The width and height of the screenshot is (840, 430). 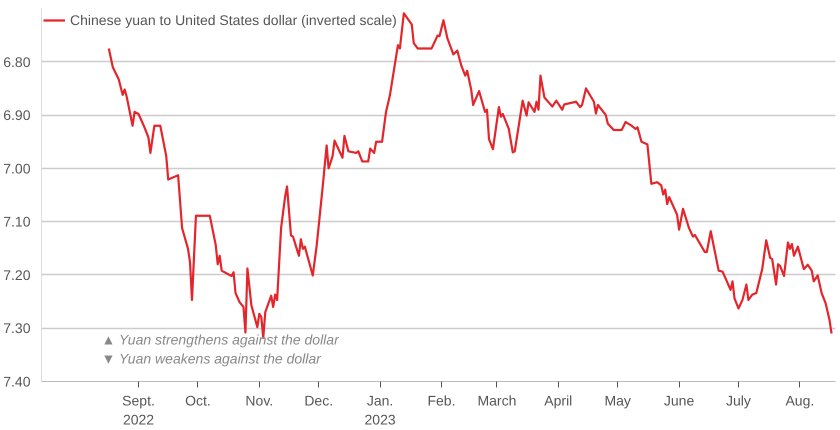 What do you see at coordinates (221, 340) in the screenshot?
I see `annotation: ▲ Yuan strengthens against the dollar` at bounding box center [221, 340].